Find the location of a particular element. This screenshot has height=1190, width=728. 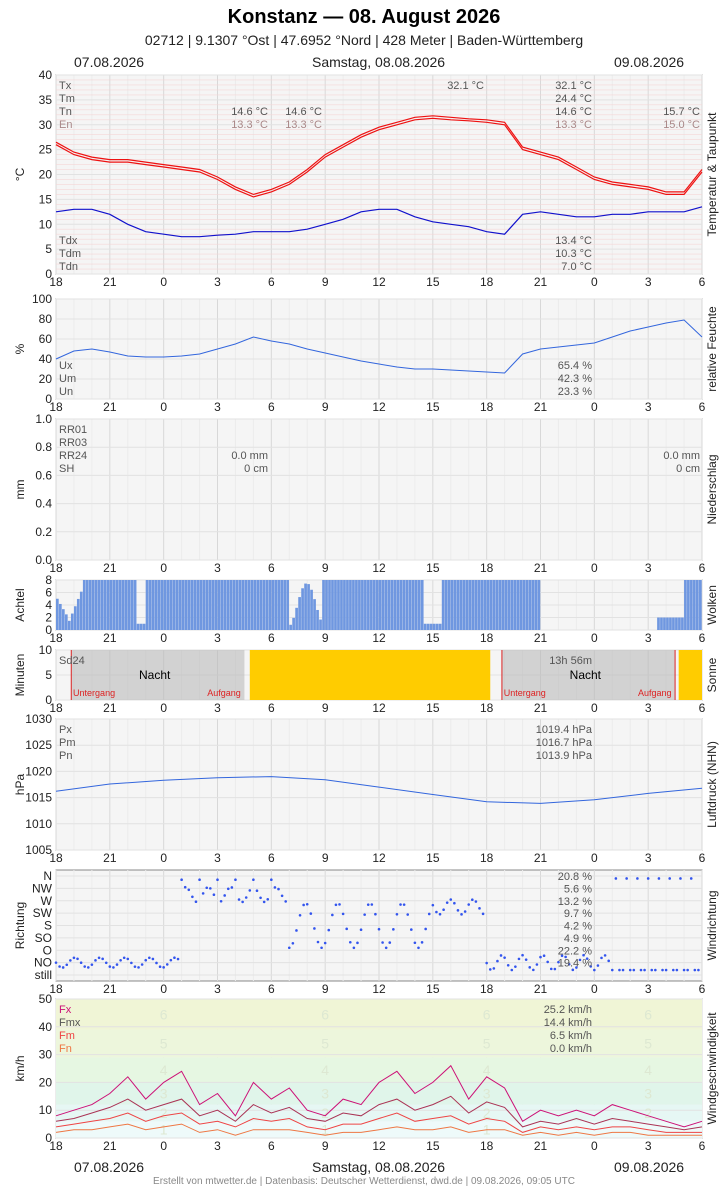

legend-tx: Tx is located at coordinates (65, 86).